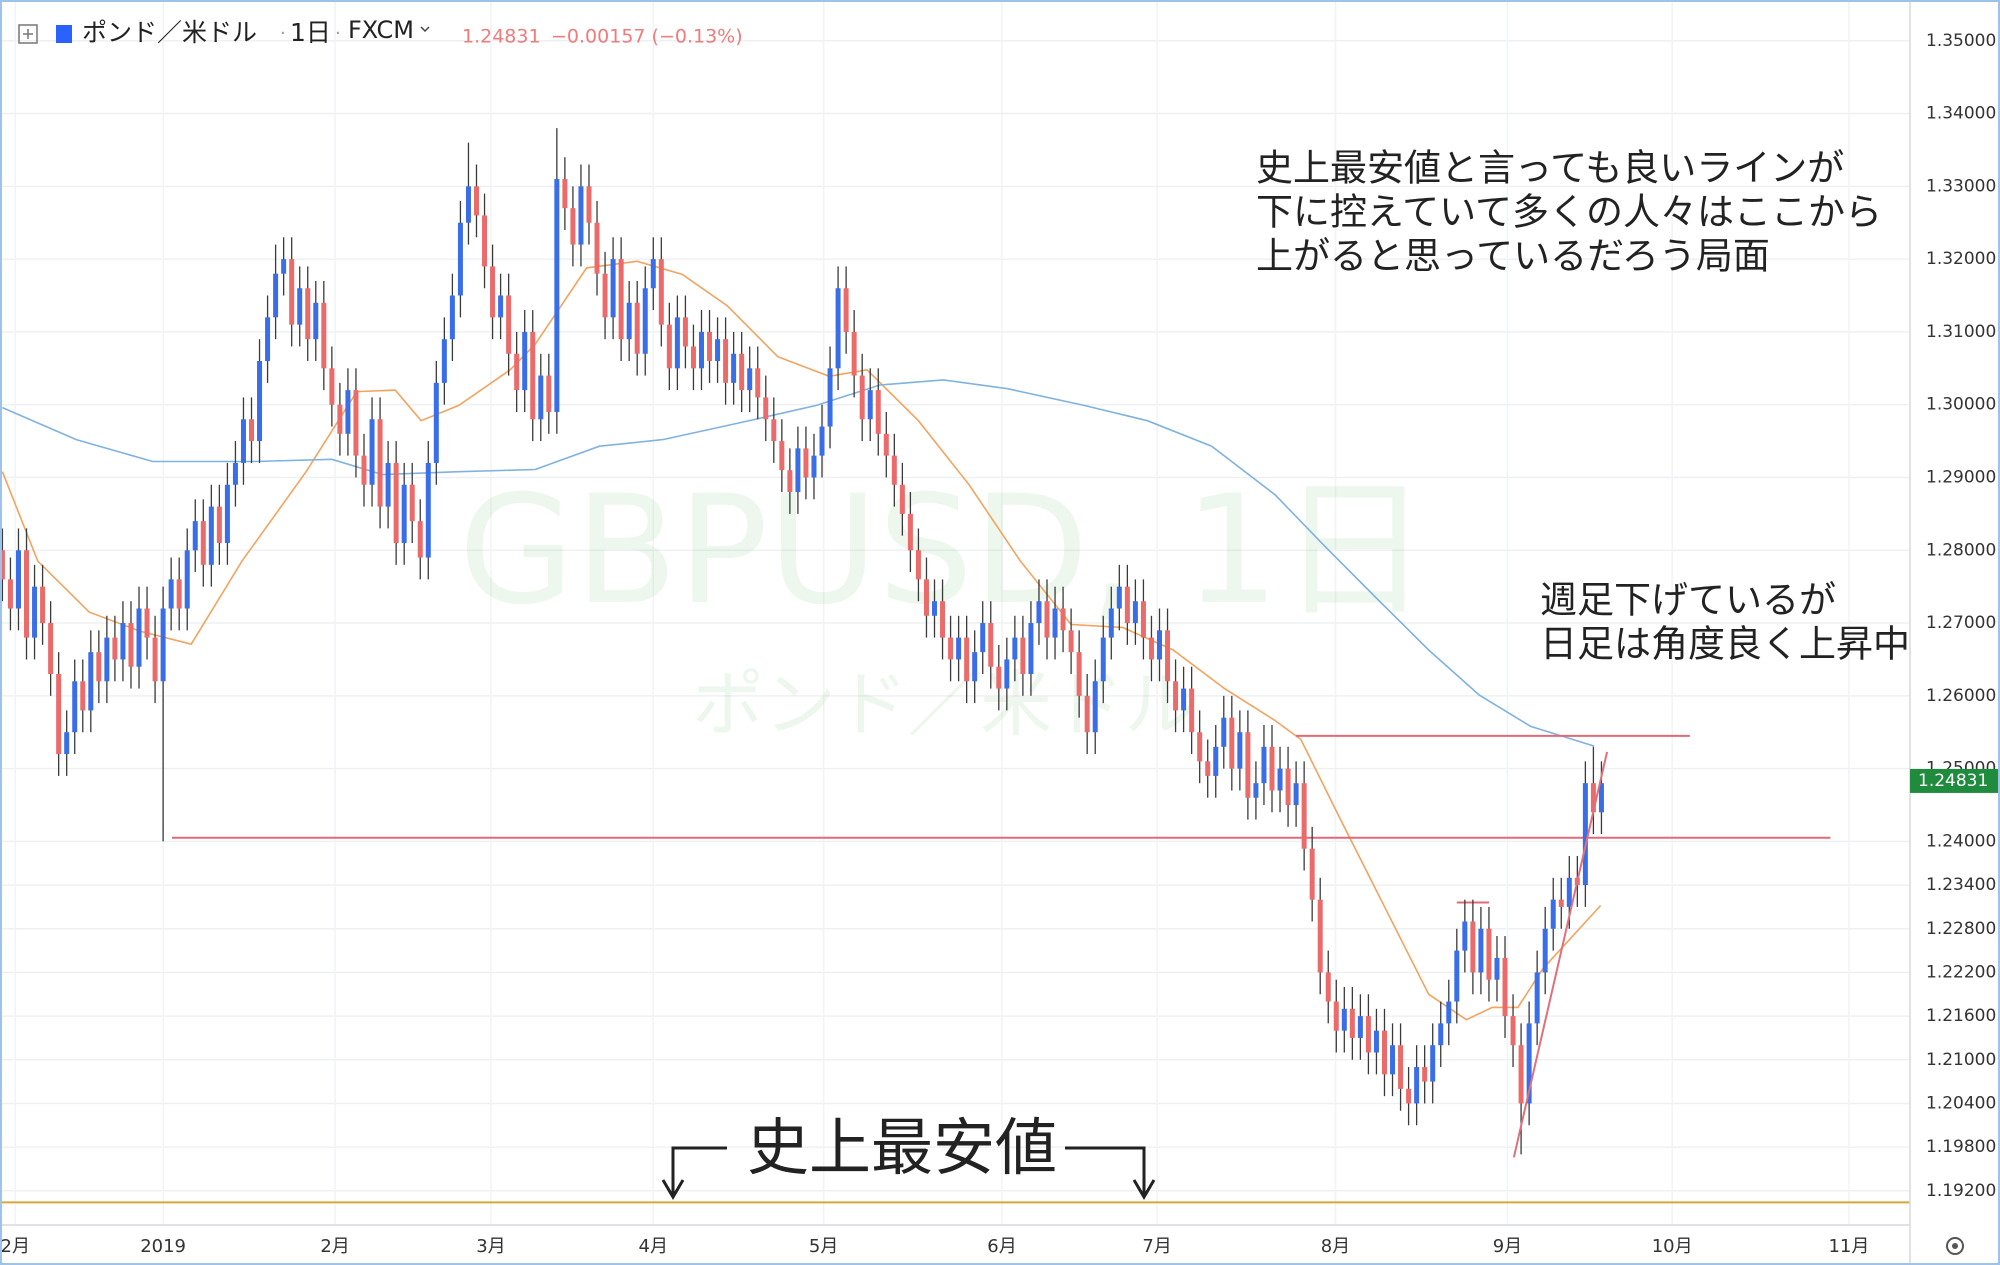 The image size is (2000, 1265). I want to click on settings-icon, so click(1955, 1246).